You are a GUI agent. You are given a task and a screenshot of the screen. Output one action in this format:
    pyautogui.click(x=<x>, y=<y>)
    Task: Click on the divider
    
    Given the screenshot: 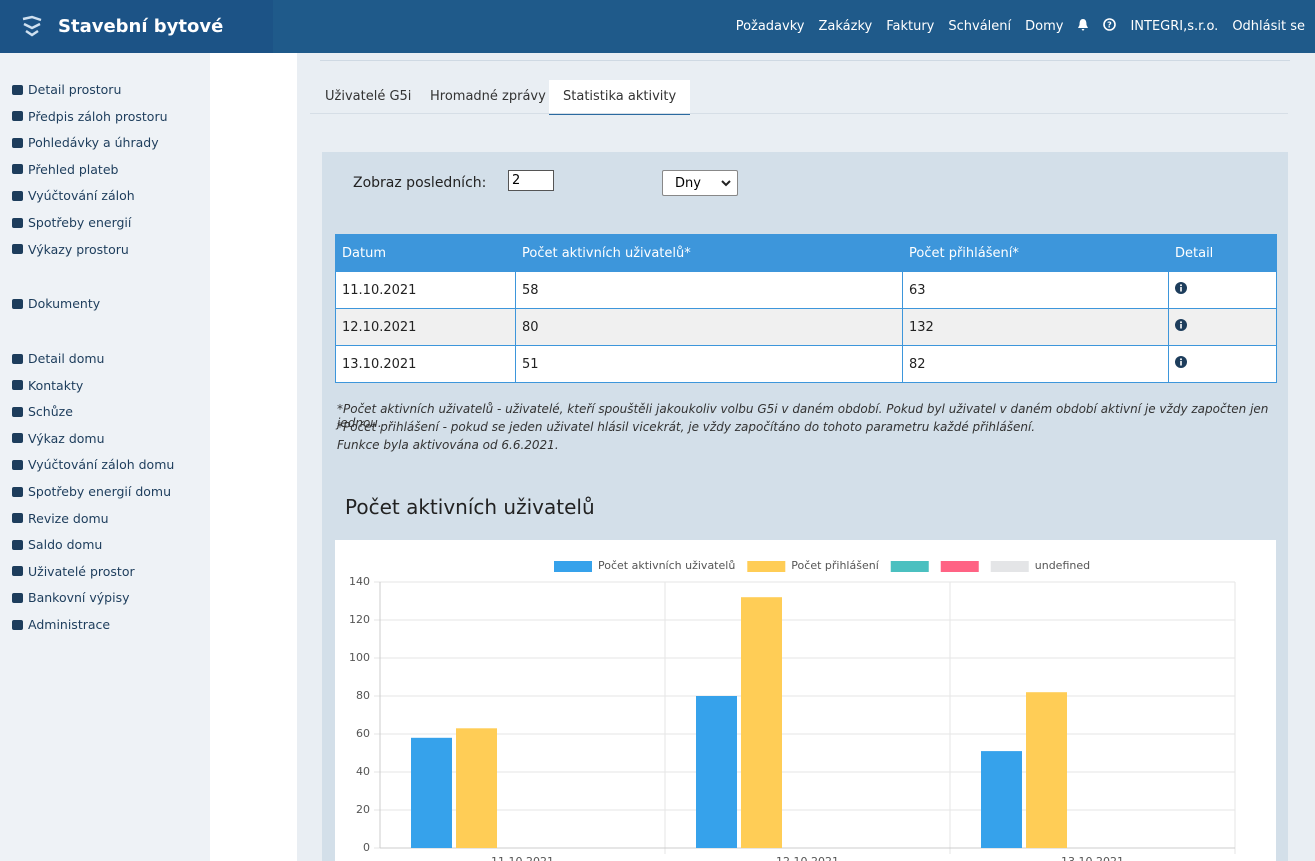 What is the action you would take?
    pyautogui.click(x=805, y=60)
    